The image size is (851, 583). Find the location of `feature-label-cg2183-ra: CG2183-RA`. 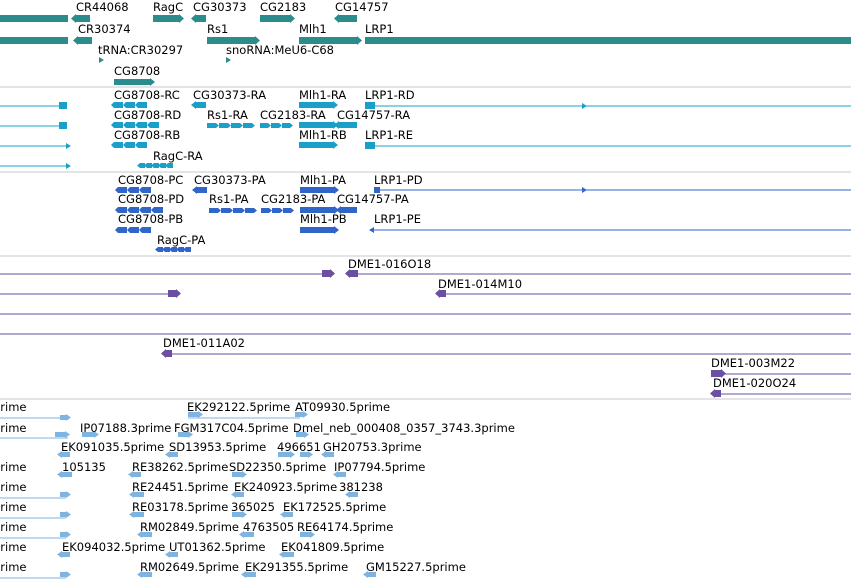

feature-label-cg2183-ra: CG2183-RA is located at coordinates (293, 115).